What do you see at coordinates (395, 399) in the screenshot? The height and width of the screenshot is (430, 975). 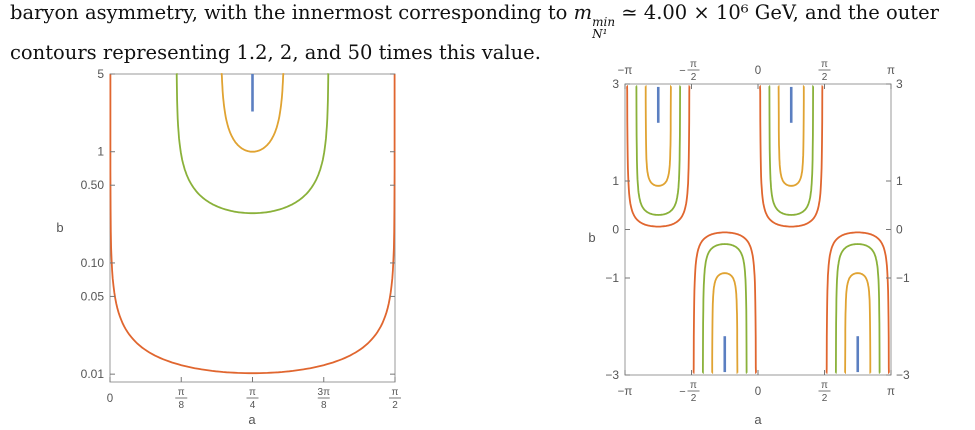 I see `left-x-tick-label: π2` at bounding box center [395, 399].